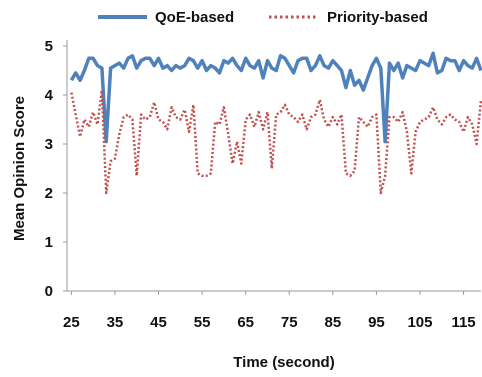 This screenshot has width=482, height=377. I want to click on y-tick-label: 4, so click(49, 95).